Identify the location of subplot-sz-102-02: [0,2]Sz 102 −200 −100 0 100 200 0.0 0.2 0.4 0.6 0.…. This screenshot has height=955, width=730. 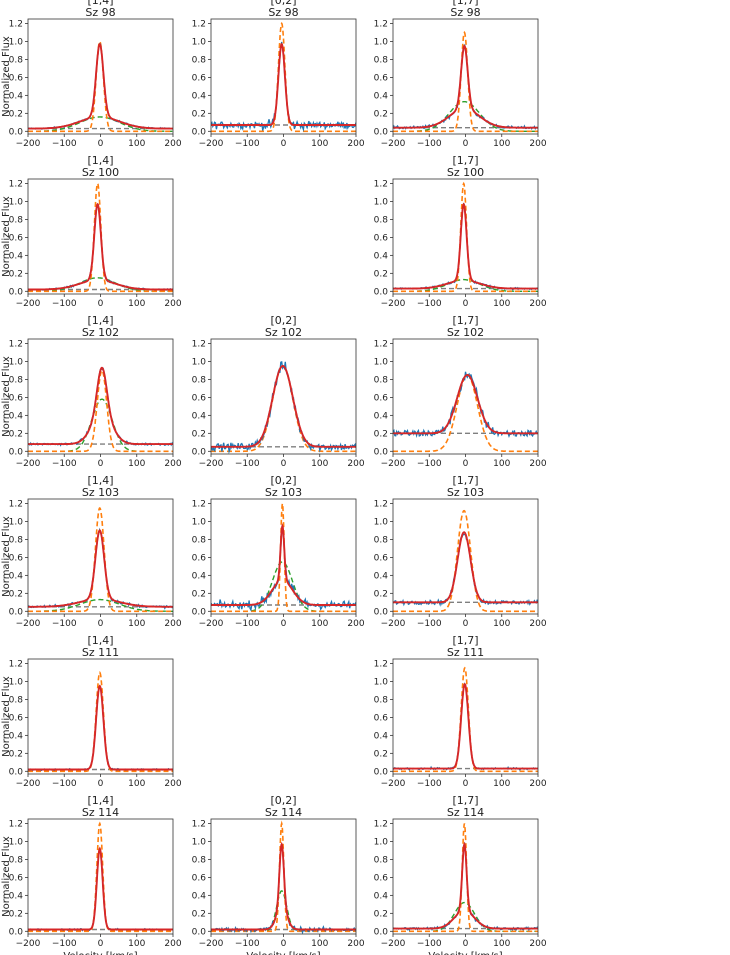
(278, 391).